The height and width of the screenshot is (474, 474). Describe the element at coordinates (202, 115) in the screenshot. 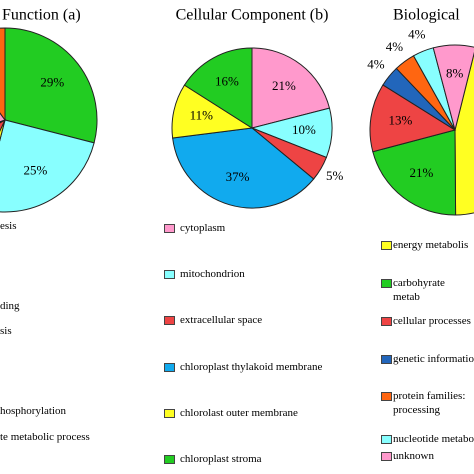

I see `slice-label: 11%` at that location.